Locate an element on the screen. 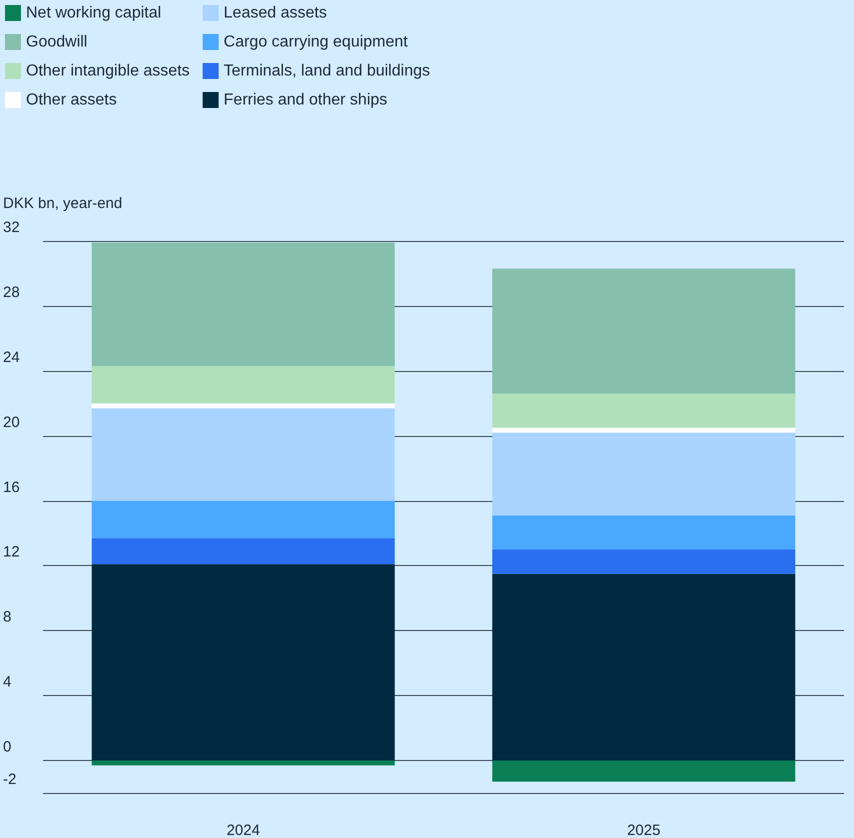 The height and width of the screenshot is (838, 854). y-tick-label: -2 is located at coordinates (9, 779).